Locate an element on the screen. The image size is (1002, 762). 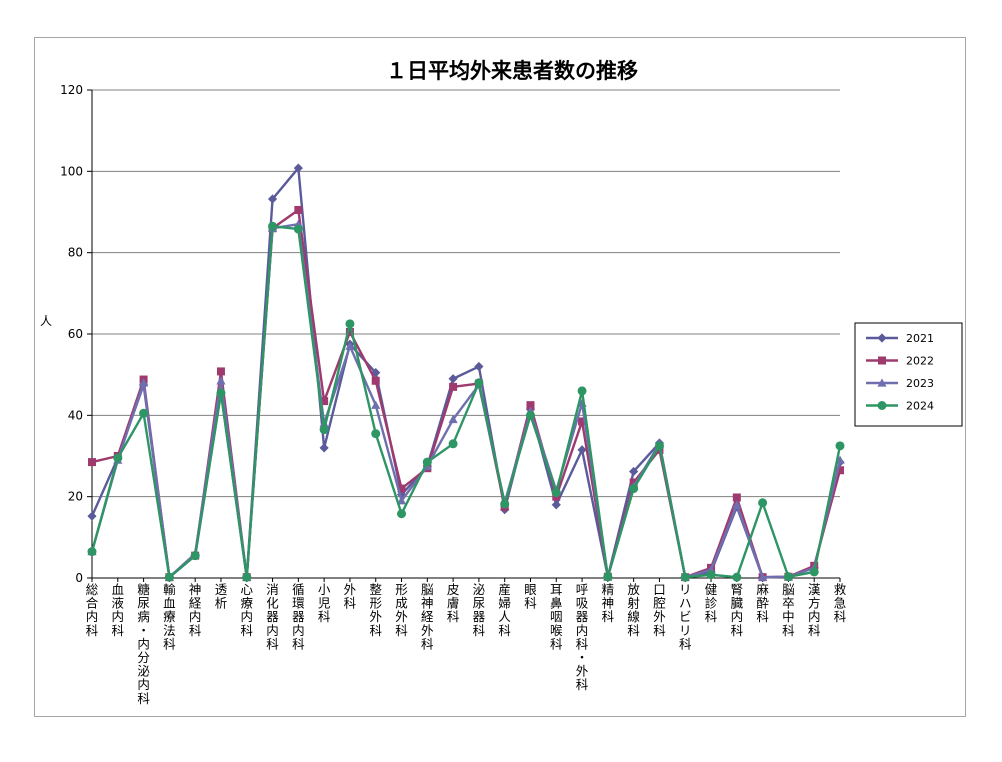
x-category-label: 呼吸器内科・外科 is located at coordinates (582, 637).